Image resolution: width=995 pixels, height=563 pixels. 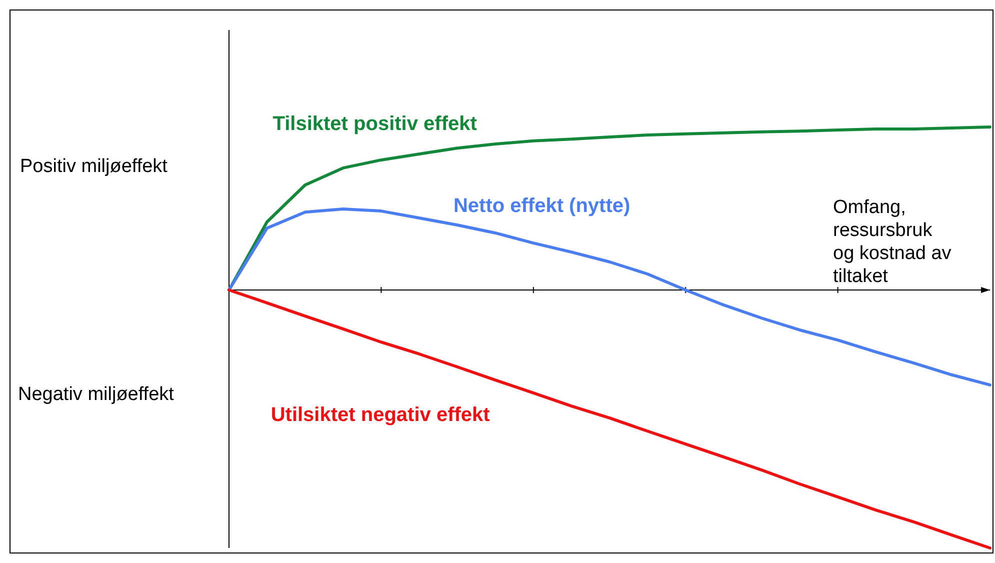 What do you see at coordinates (96, 394) in the screenshot?
I see `text: Negativ miljøeffekt` at bounding box center [96, 394].